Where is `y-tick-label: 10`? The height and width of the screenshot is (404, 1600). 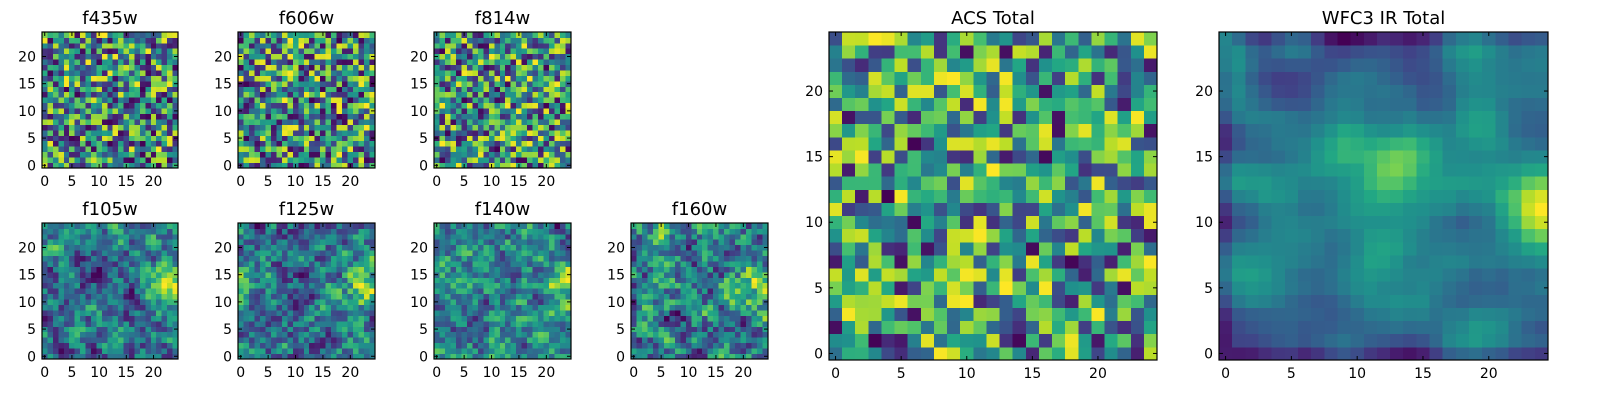
y-tick-label: 10 is located at coordinates (419, 112).